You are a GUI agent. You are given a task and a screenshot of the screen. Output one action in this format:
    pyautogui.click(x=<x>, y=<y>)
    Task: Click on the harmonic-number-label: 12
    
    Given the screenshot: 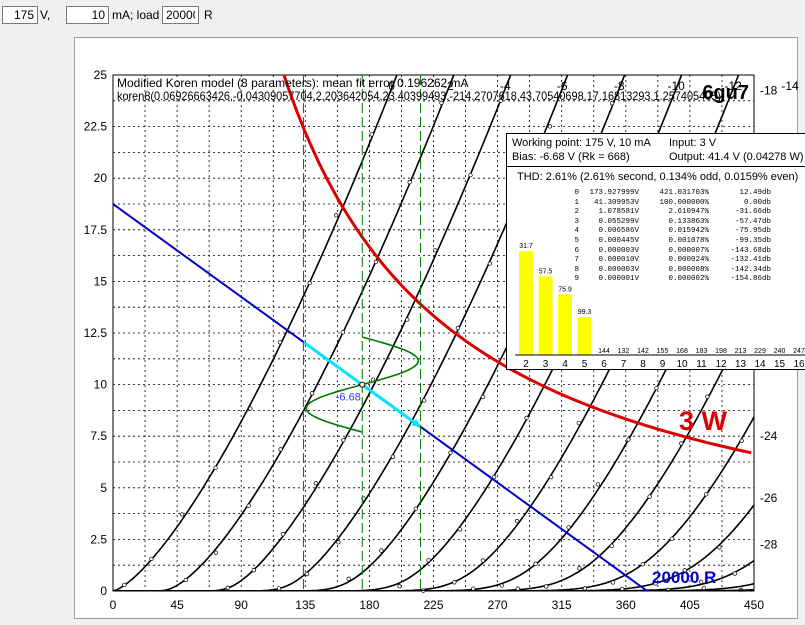 What is the action you would take?
    pyautogui.click(x=721, y=364)
    